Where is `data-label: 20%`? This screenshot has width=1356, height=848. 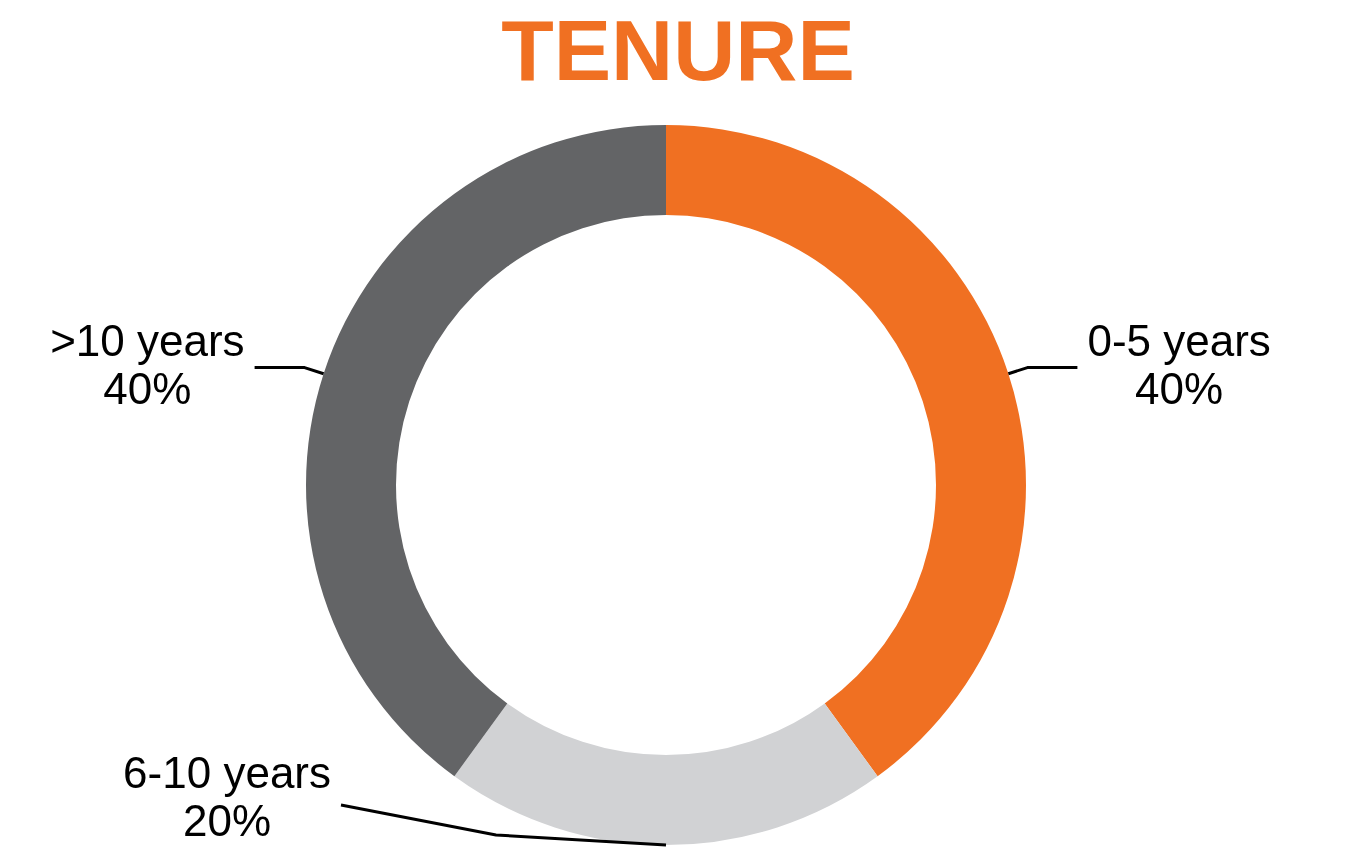
data-label: 20% is located at coordinates (227, 821).